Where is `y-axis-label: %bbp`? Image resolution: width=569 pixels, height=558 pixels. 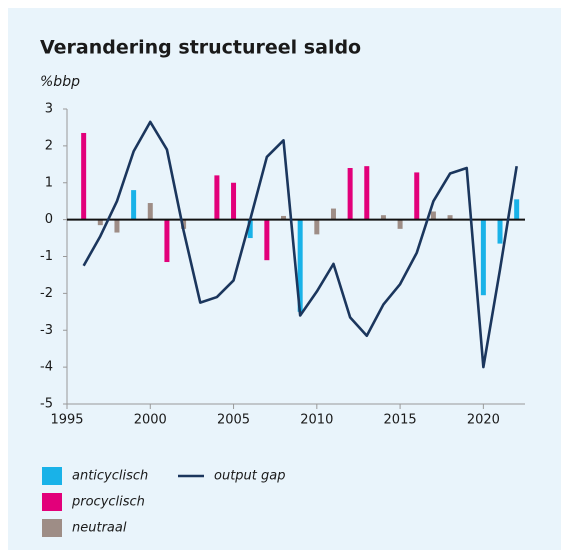
y-axis-label: %bbp is located at coordinates (60, 82).